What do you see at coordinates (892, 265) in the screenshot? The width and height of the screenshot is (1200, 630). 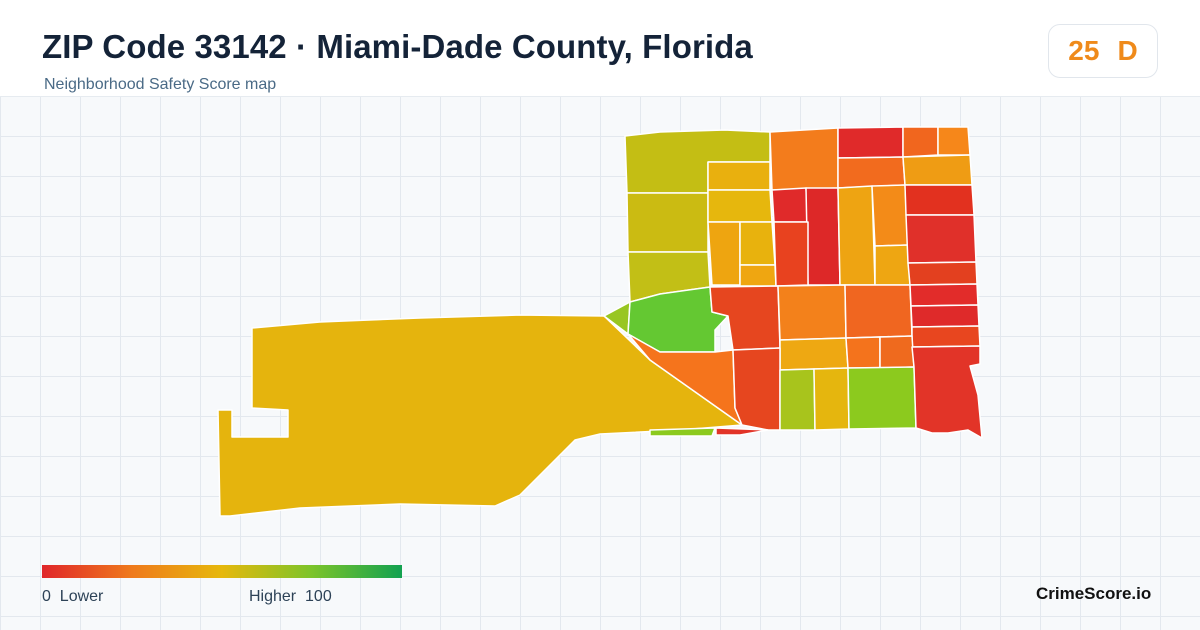 I see `map-tract-m6` at bounding box center [892, 265].